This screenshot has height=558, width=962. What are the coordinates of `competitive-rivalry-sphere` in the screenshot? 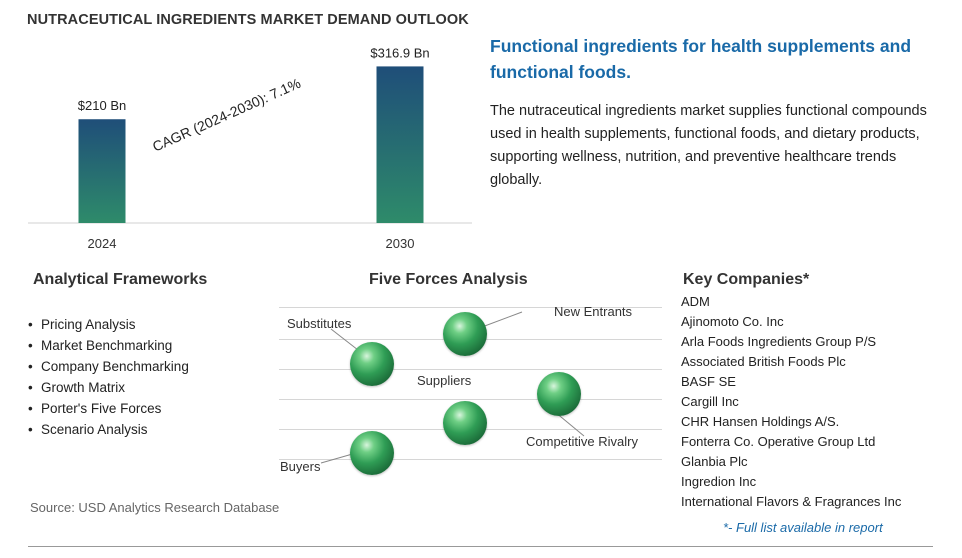 It's located at (559, 394).